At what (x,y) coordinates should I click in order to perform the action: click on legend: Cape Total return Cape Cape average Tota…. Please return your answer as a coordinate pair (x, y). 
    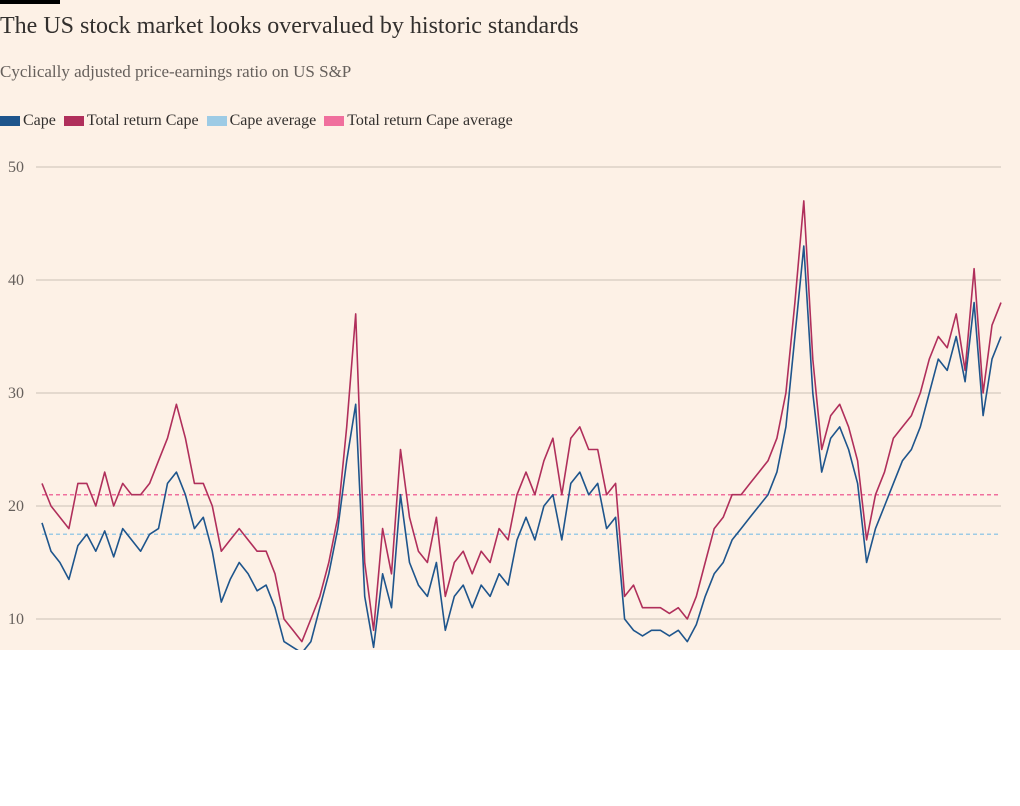
    Looking at the image, I should click on (260, 121).